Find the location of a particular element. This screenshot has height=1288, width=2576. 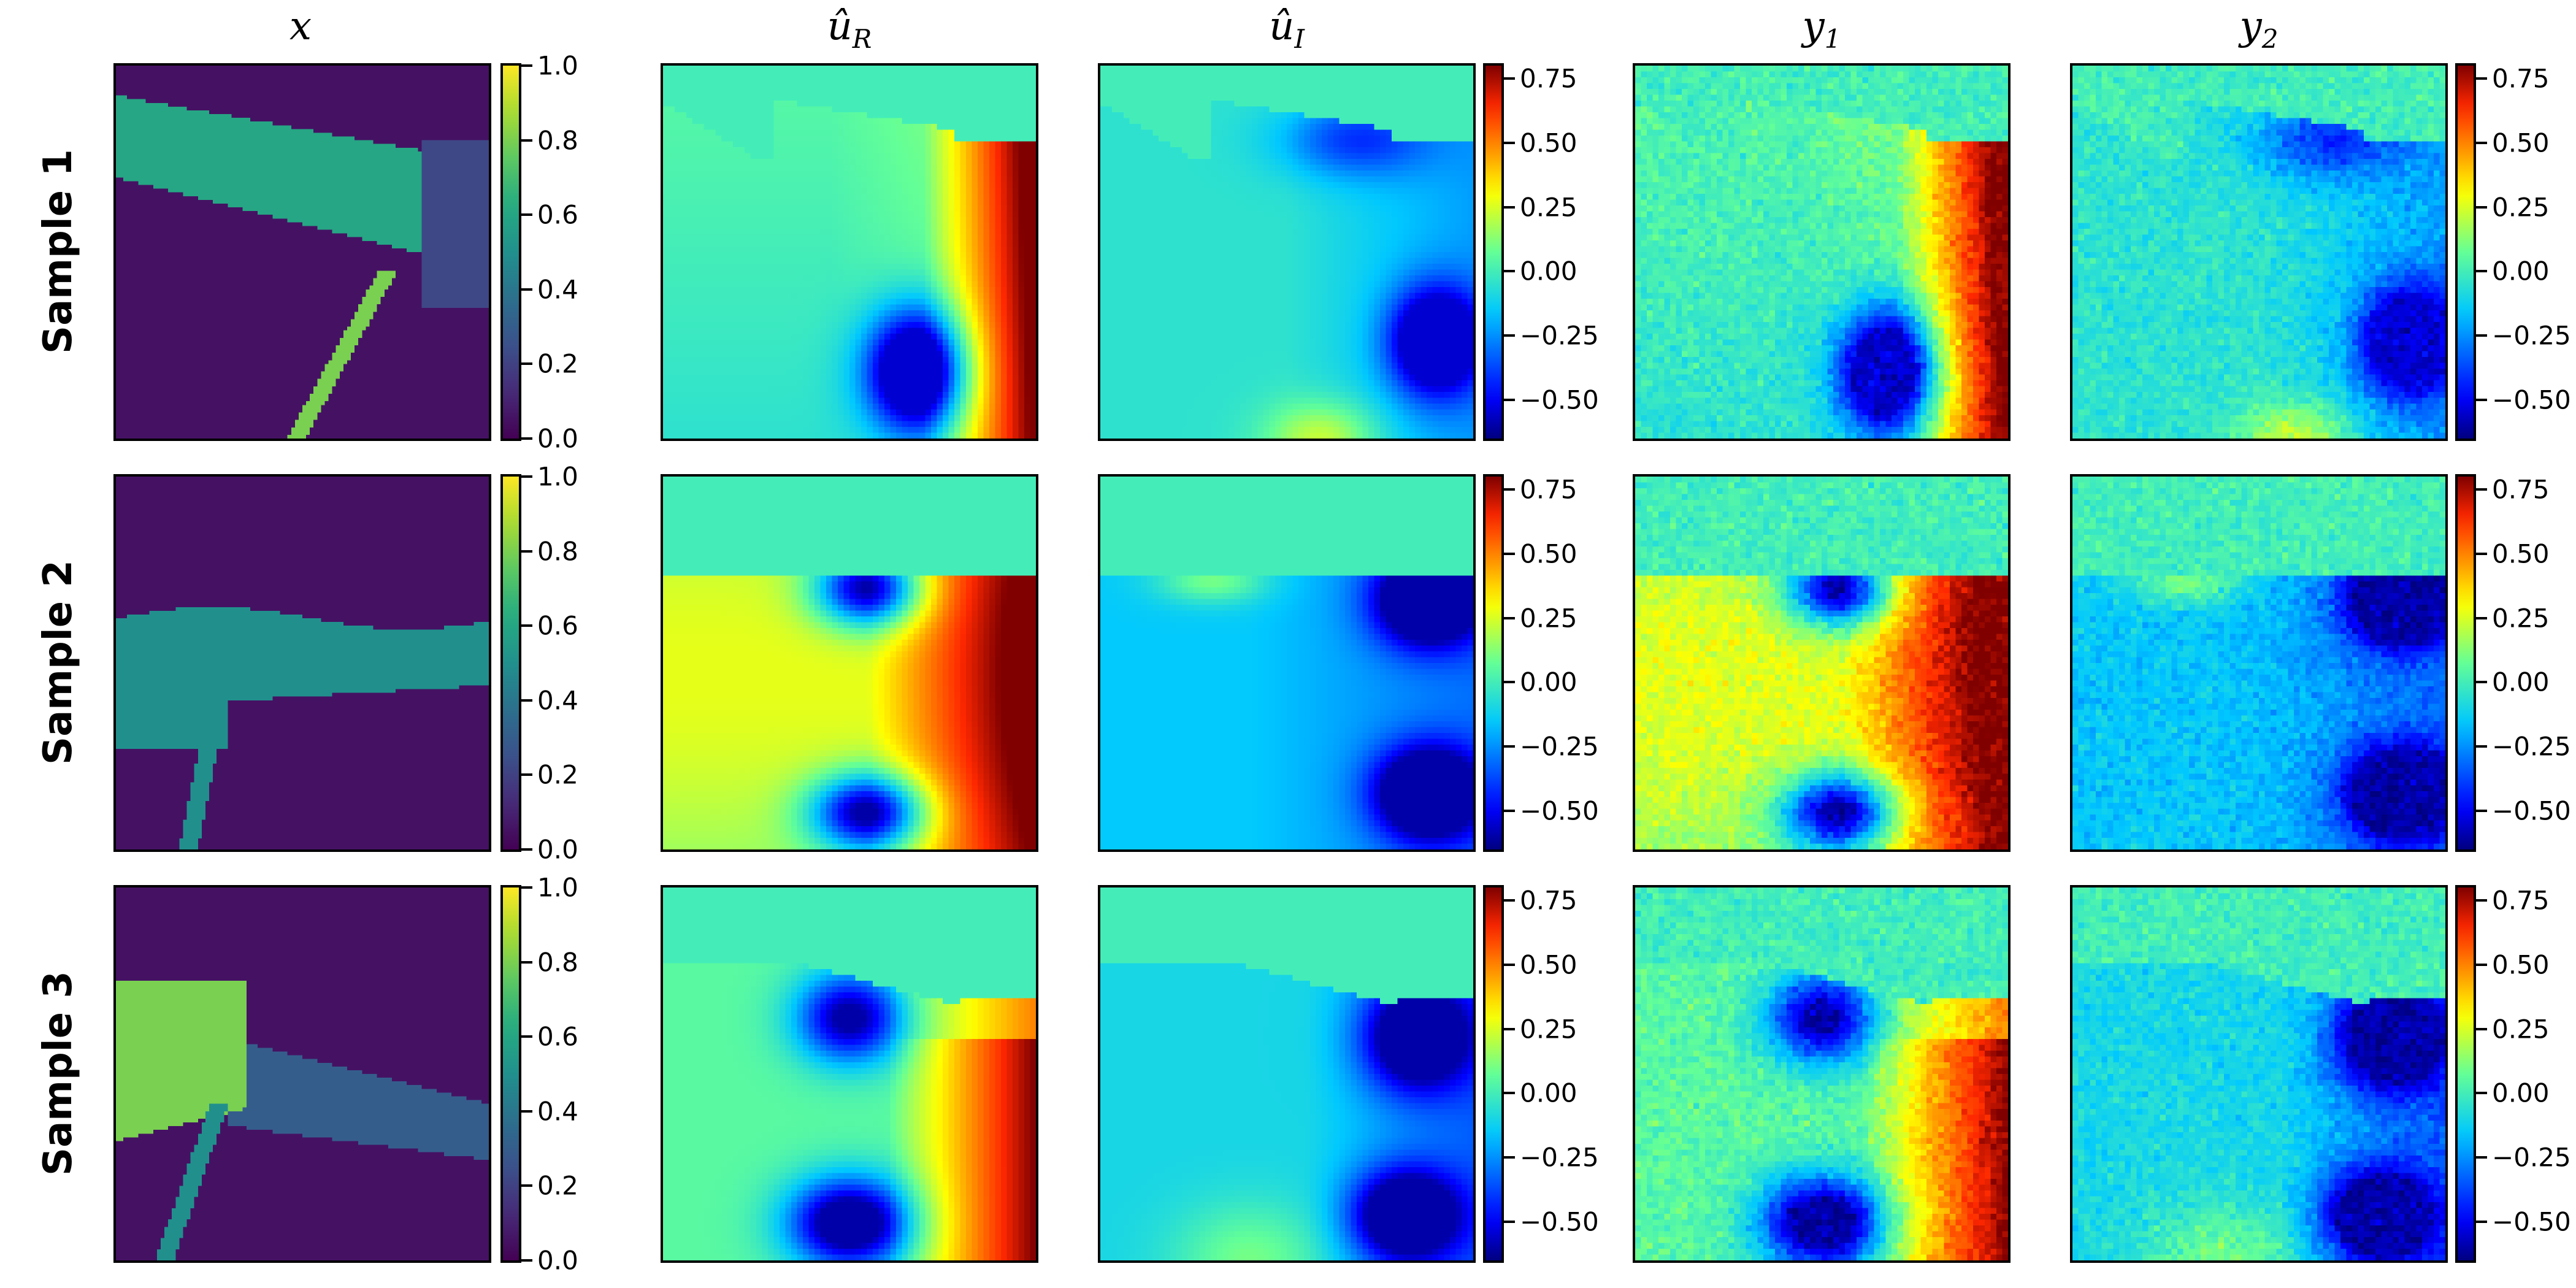

jet-colorbar-sample-3-y2 is located at coordinates (2465, 1074).